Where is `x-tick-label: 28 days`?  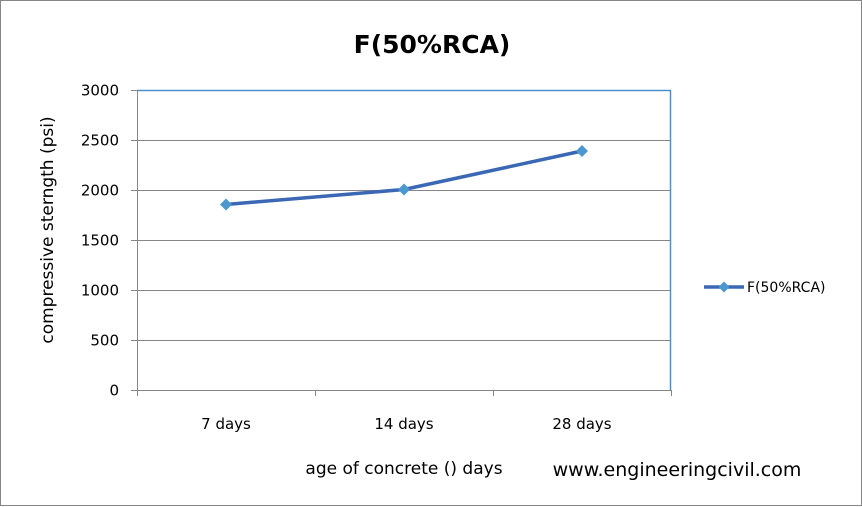
x-tick-label: 28 days is located at coordinates (581, 424).